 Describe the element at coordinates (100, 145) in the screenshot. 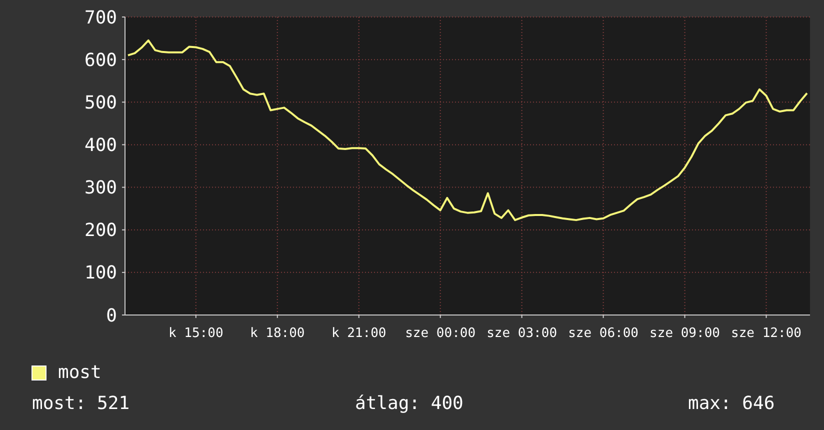

I see `y-tick-label: 400` at that location.